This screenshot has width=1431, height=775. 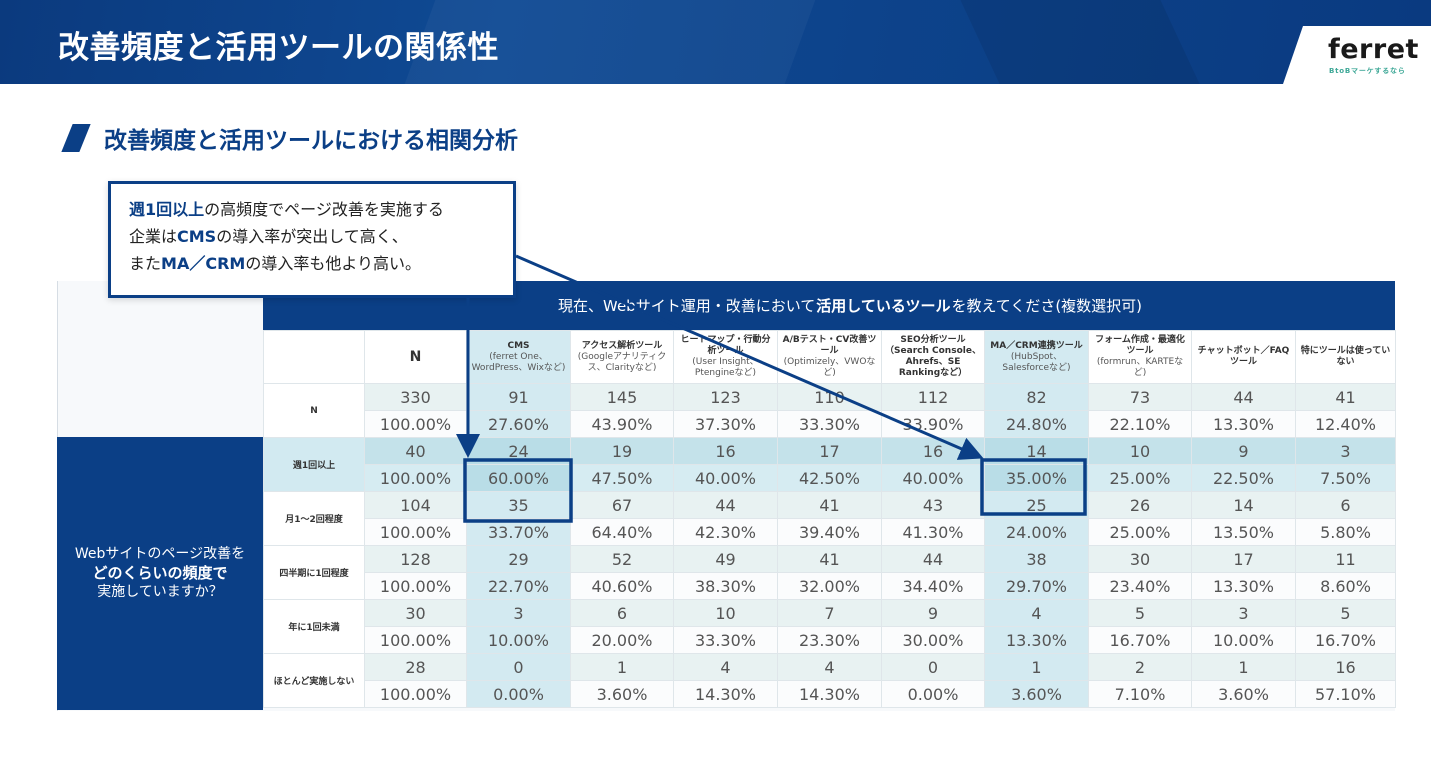 What do you see at coordinates (518, 478) in the screenshot?
I see `percent-cell: 60.00%` at bounding box center [518, 478].